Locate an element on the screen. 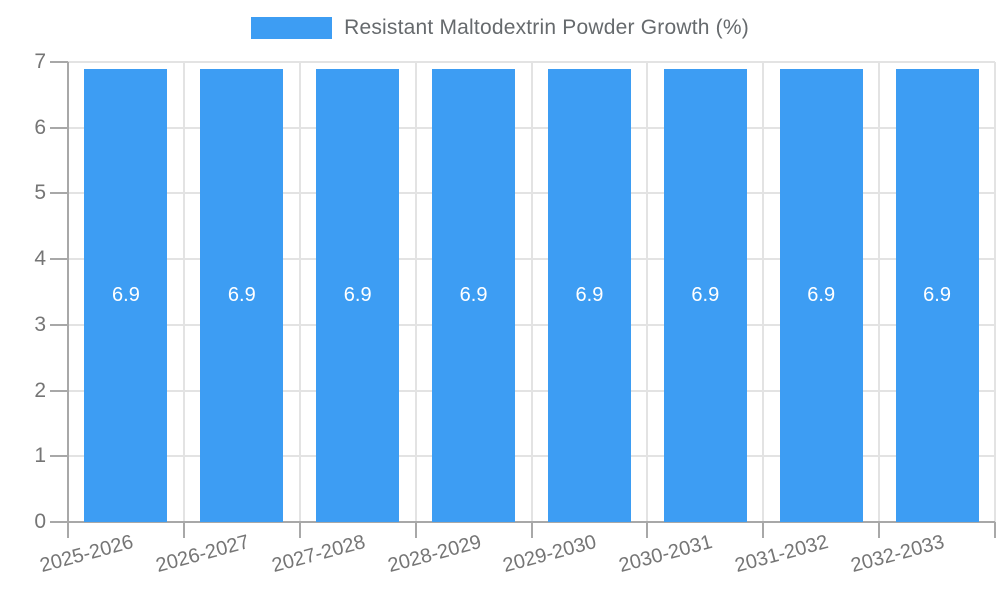 The width and height of the screenshot is (1000, 600). legend: Resistant Maltodextrin Powder Growth (%) is located at coordinates (500, 28).